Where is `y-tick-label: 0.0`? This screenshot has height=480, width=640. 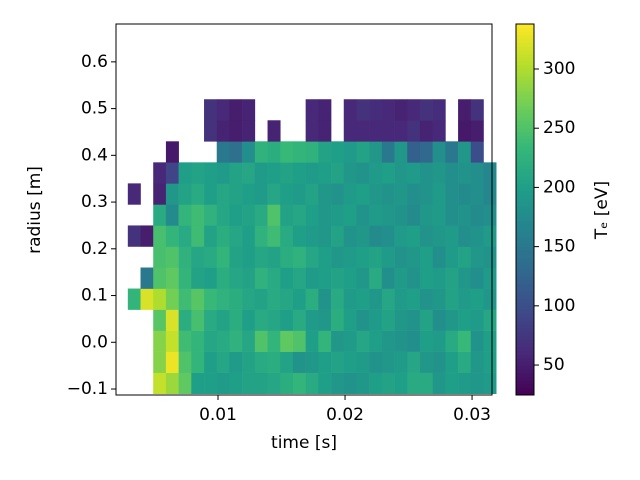
y-tick-label: 0.0 is located at coordinates (94, 342).